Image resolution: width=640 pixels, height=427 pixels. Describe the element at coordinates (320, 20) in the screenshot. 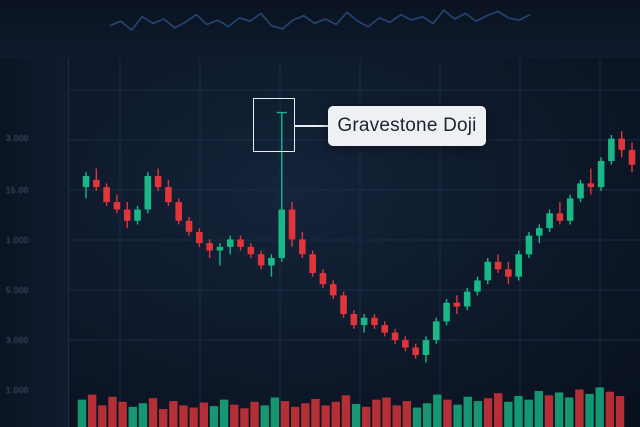

I see `top-price-line` at that location.